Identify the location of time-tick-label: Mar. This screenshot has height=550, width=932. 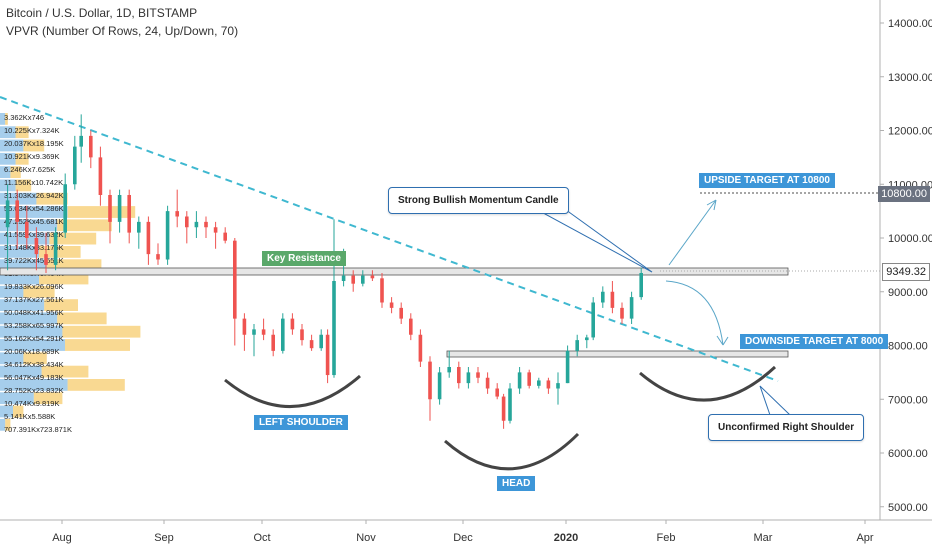
(763, 538).